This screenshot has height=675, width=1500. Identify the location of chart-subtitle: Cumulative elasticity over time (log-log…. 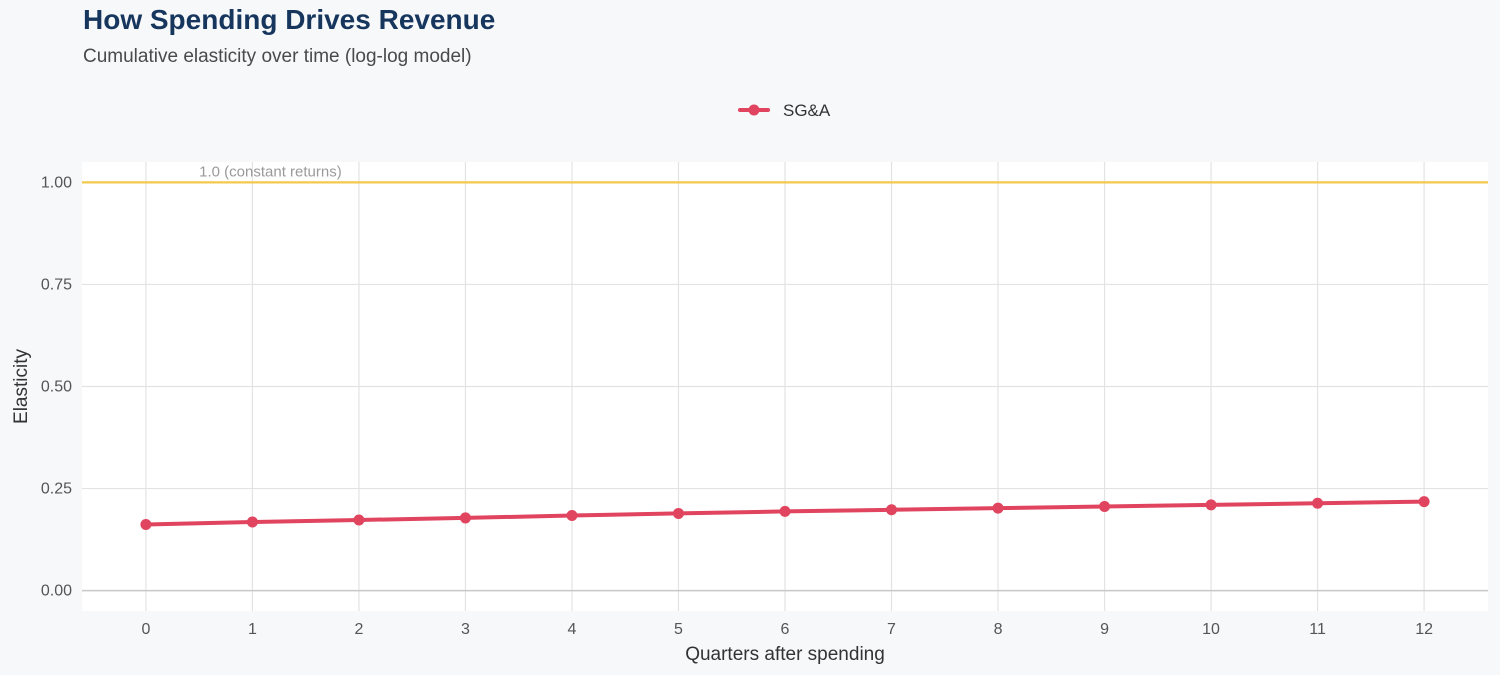
(277, 56).